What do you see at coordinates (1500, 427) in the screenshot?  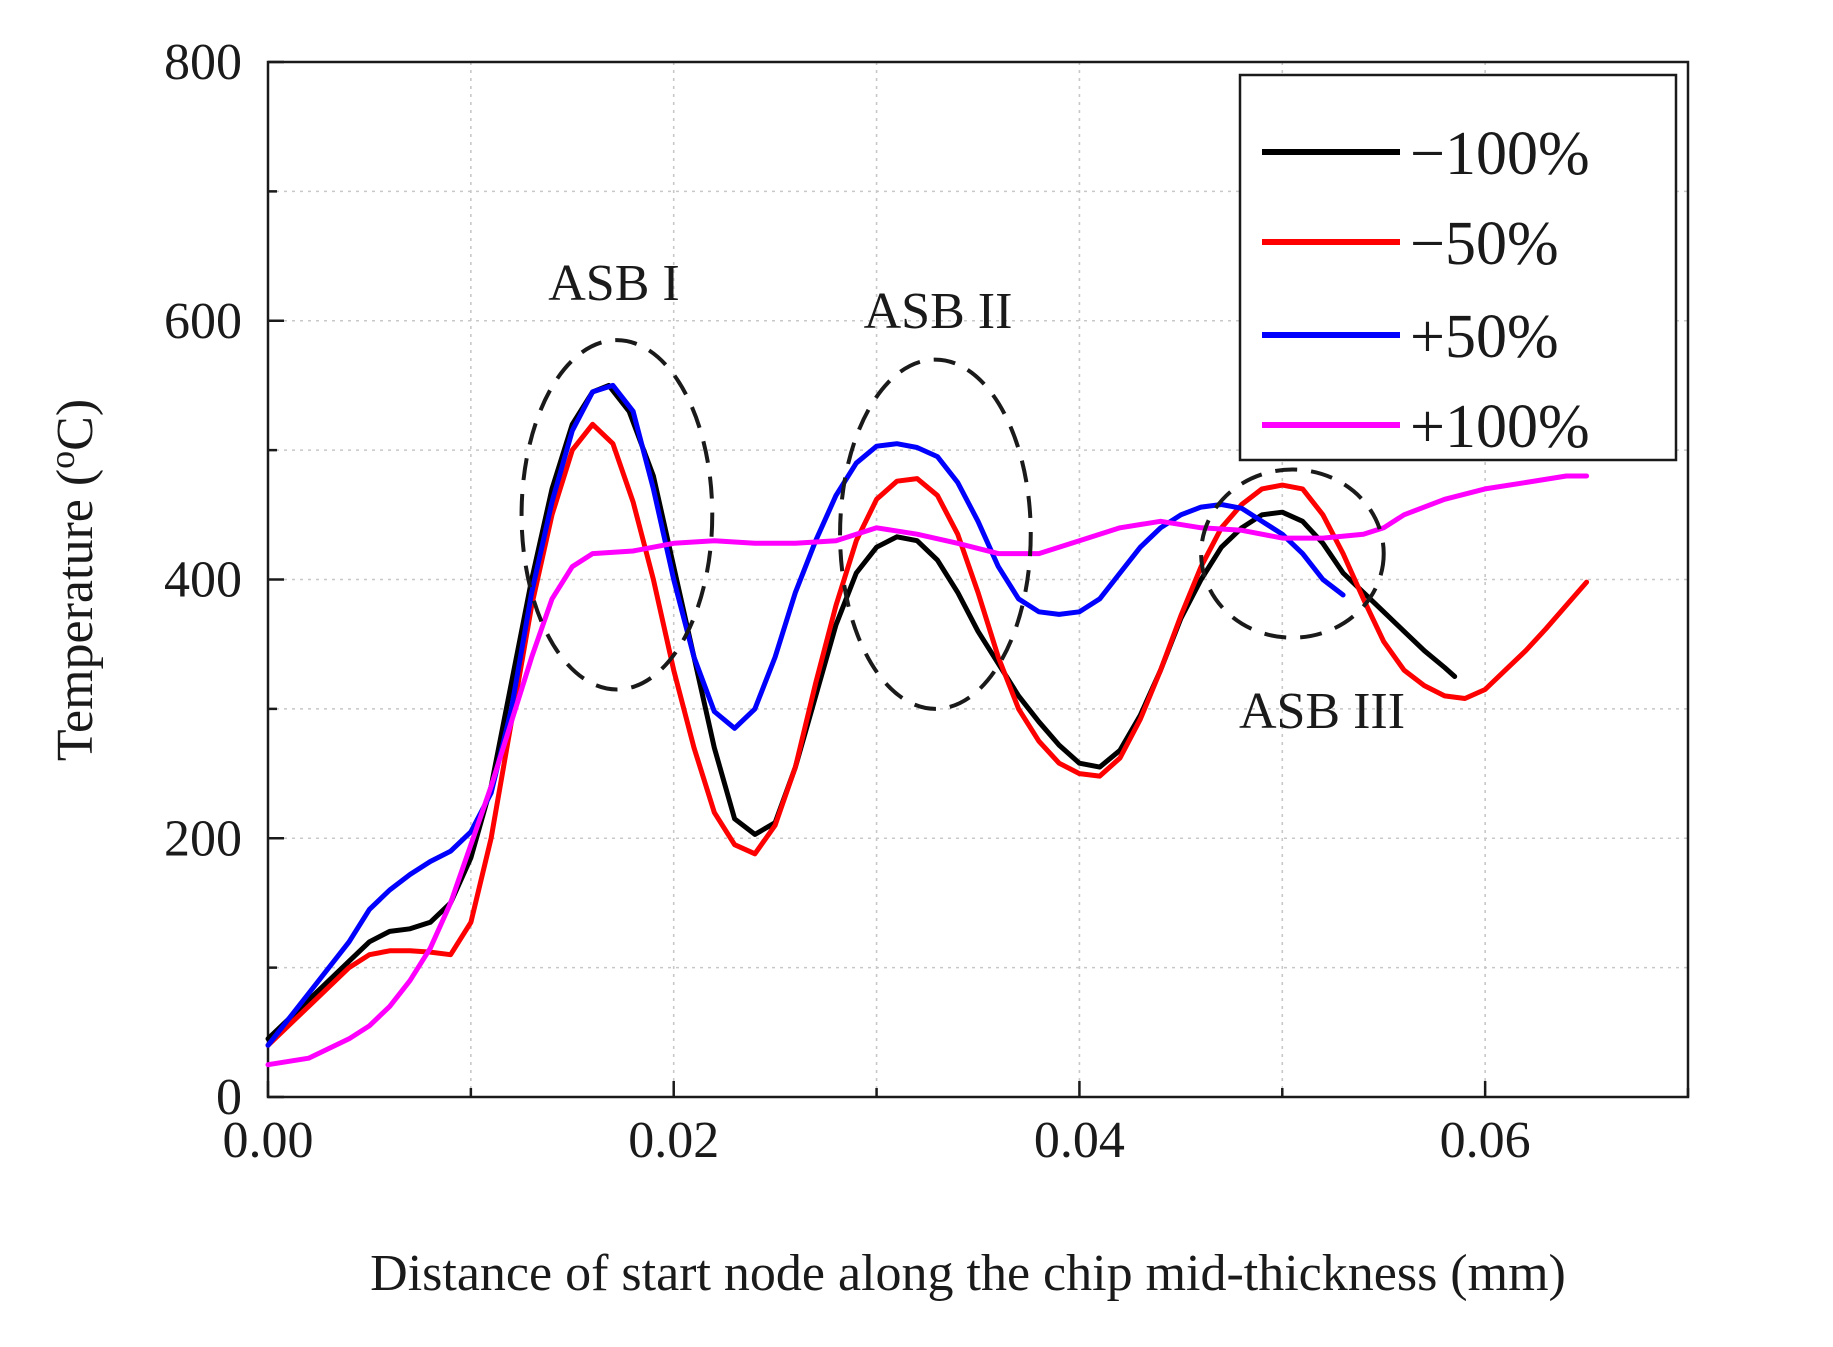 I see `legend-label-4: +100%` at bounding box center [1500, 427].